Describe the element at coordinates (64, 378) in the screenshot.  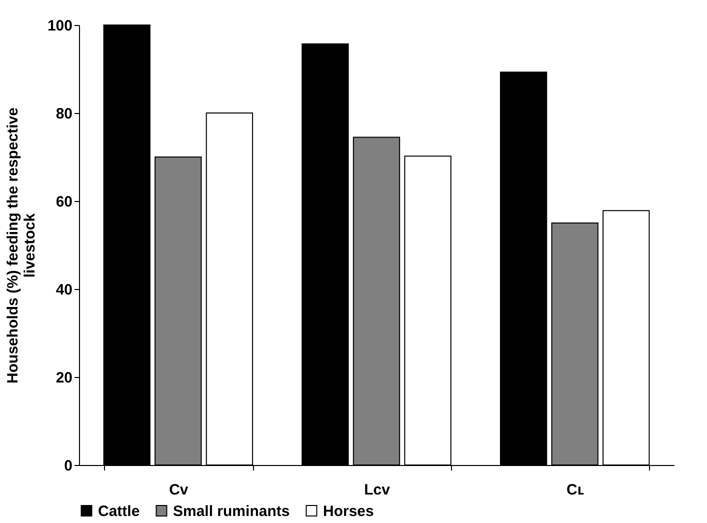
I see `y-tick-label: 20` at that location.